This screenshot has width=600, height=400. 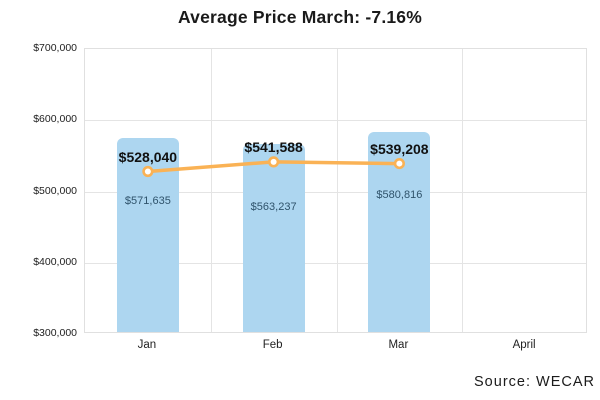 I want to click on line-value-label: $541,588, so click(x=273, y=146).